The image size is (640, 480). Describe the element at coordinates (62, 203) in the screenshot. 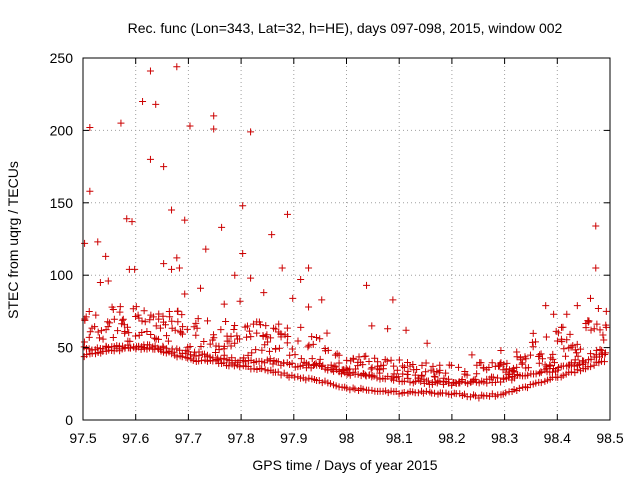

I see `y-tick-label: 150` at that location.